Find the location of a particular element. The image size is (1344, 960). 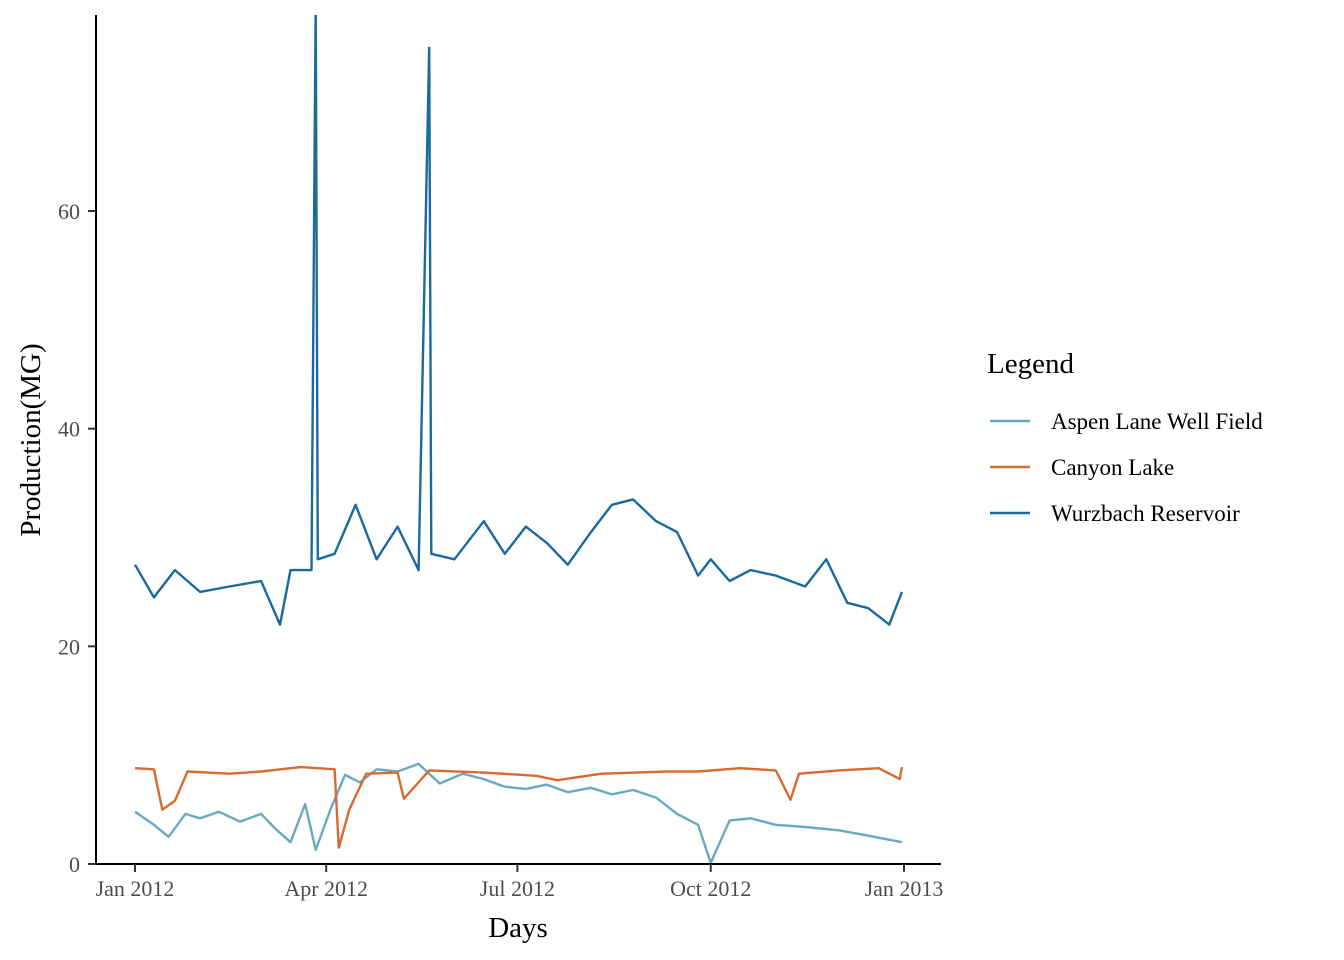

y-ticks: 0 20 40 60 is located at coordinates (77, 538).